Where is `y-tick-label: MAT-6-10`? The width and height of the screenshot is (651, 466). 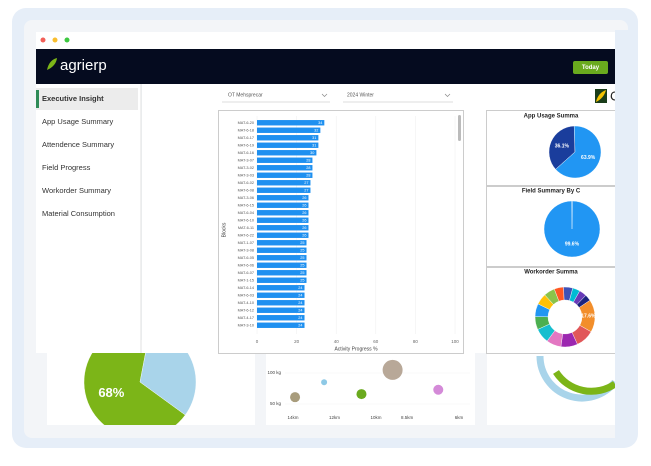
y-tick-label: MAT-6-10 is located at coordinates (246, 220).